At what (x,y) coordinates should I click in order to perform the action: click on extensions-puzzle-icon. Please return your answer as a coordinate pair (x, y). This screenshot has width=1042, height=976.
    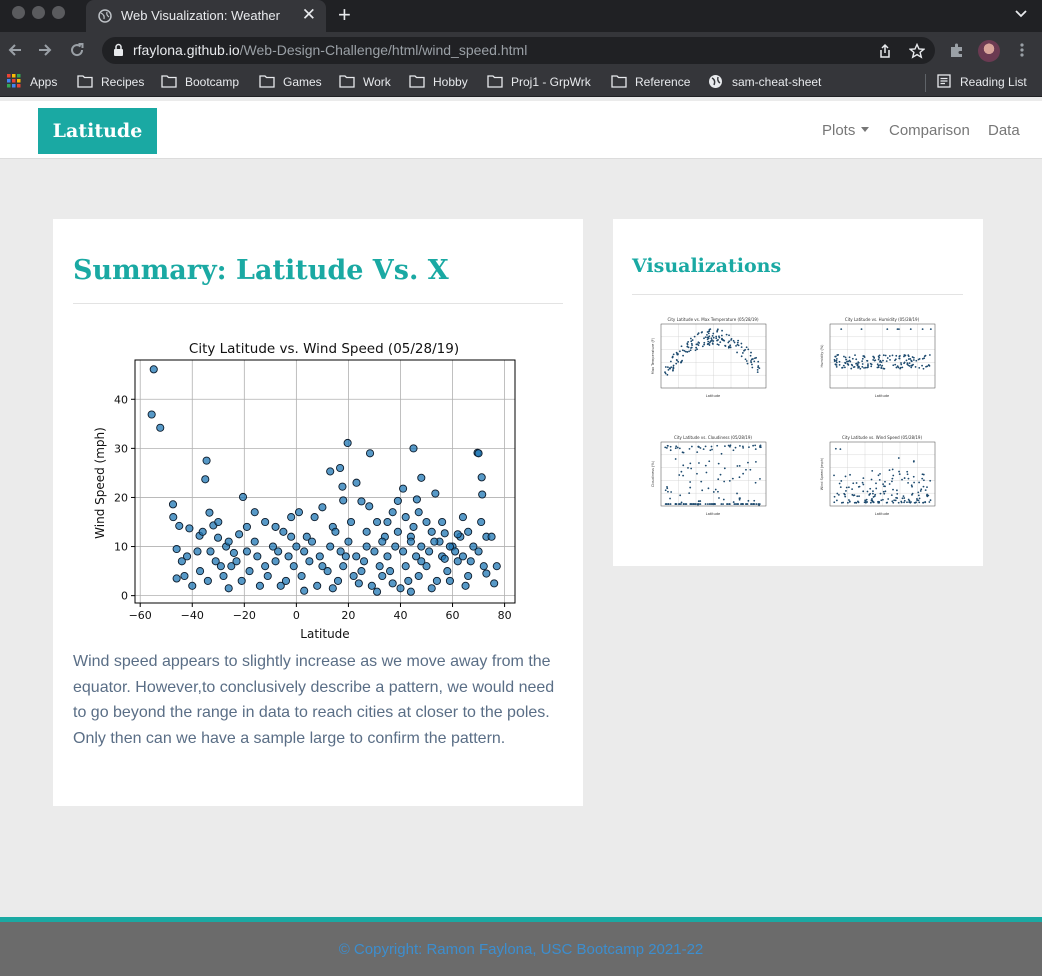
    Looking at the image, I should click on (957, 50).